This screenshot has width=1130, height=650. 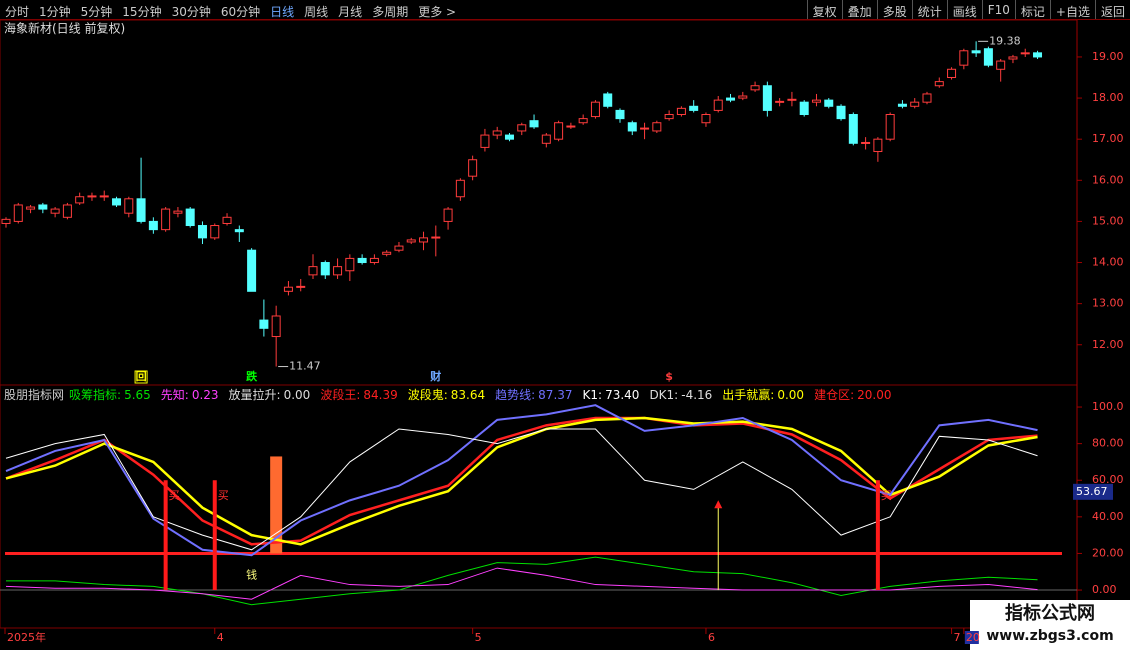 I want to click on buy-label: 买, so click(x=174, y=495).